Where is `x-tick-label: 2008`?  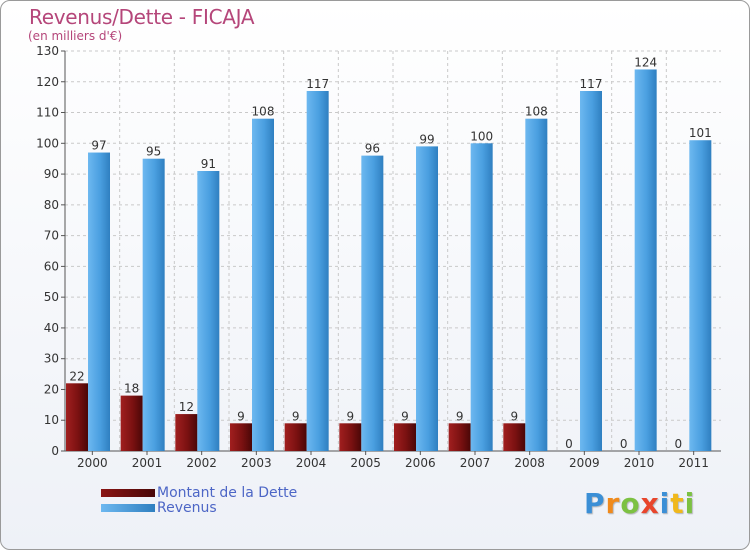
x-tick-label: 2008 is located at coordinates (529, 463).